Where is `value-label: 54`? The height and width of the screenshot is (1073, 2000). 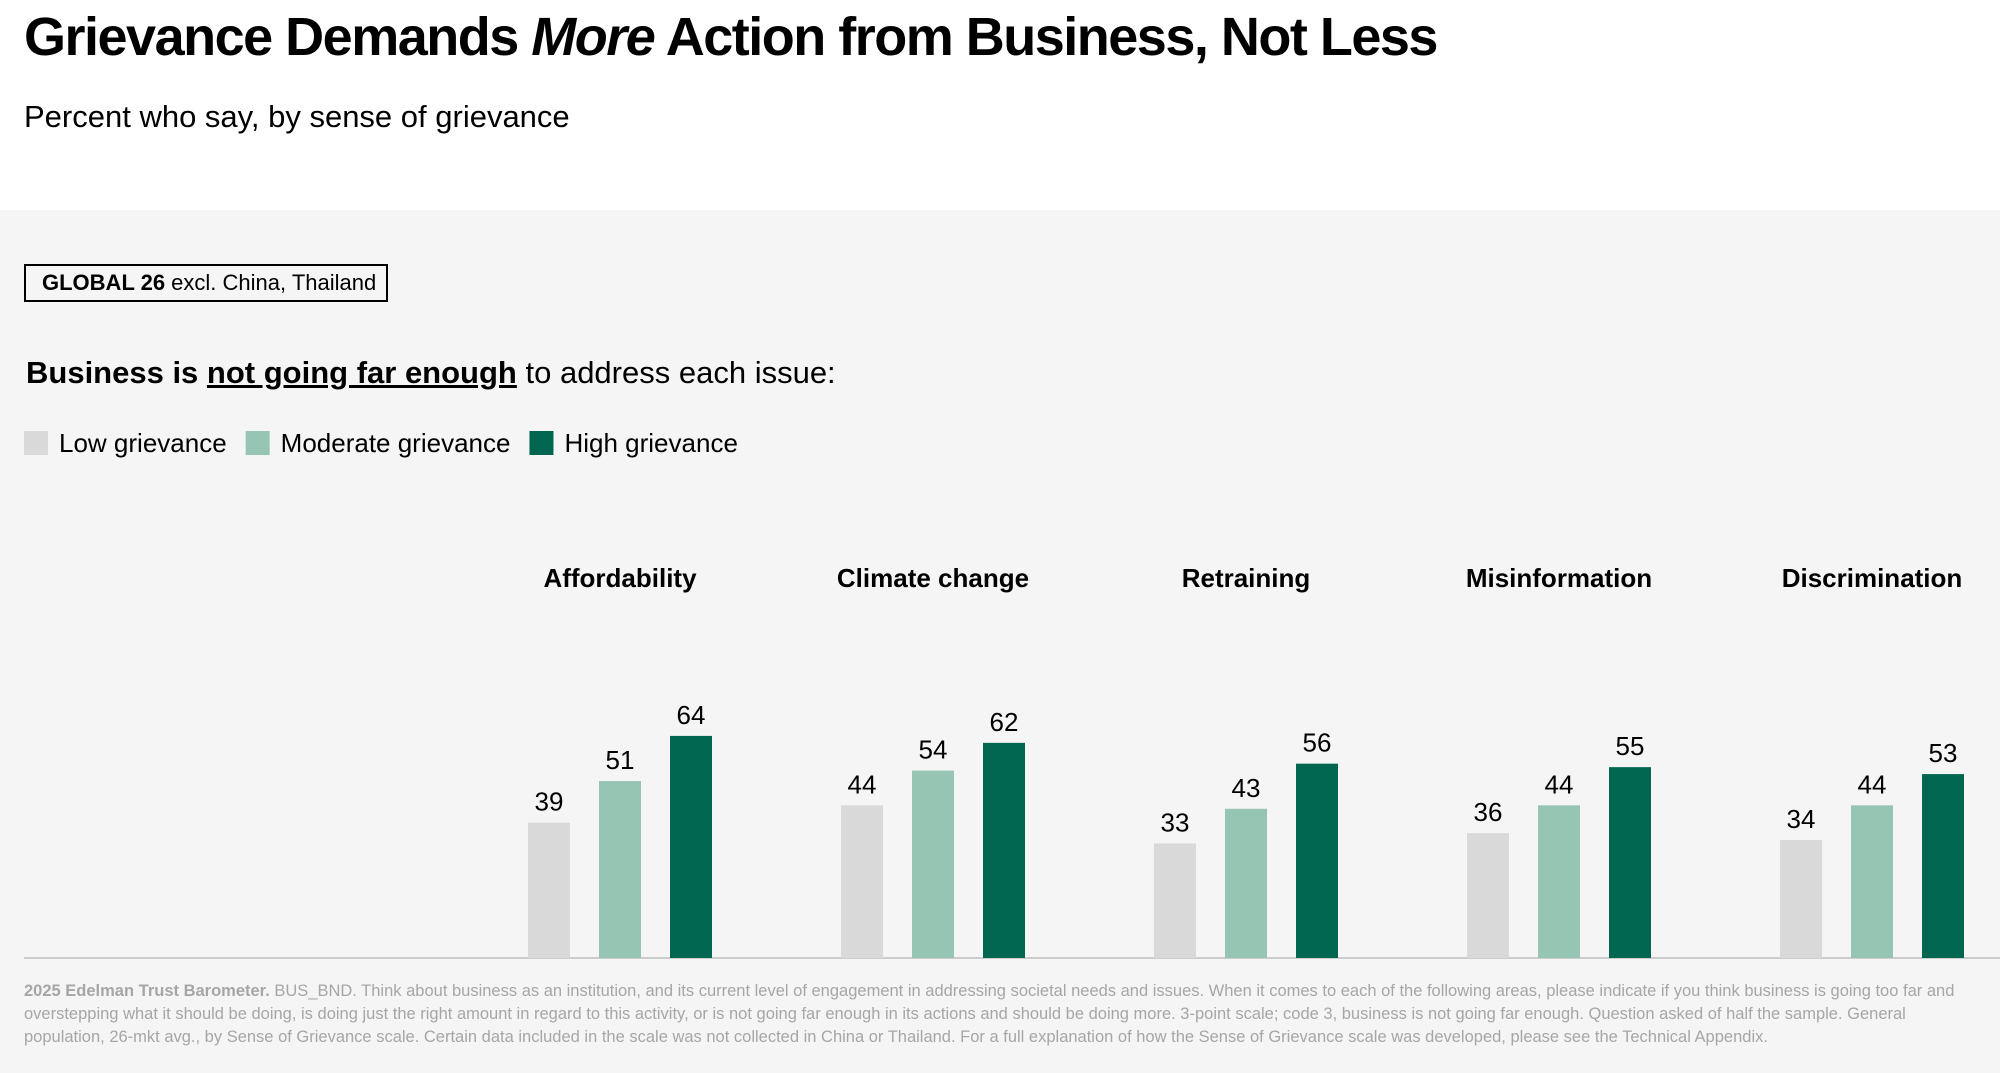 value-label: 54 is located at coordinates (933, 750).